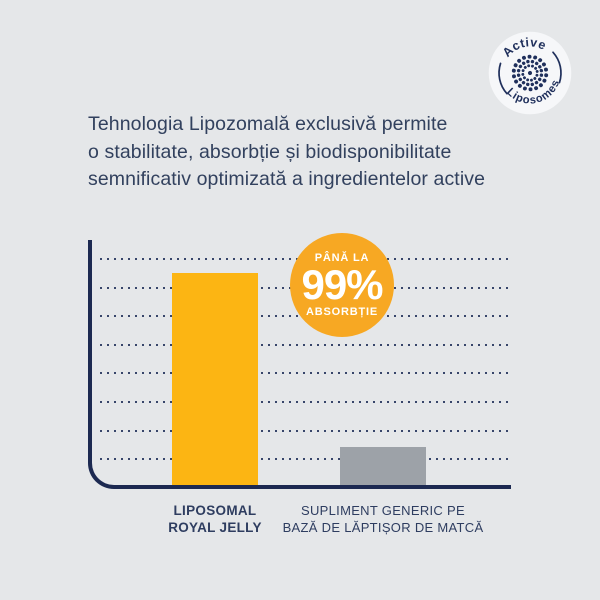 The width and height of the screenshot is (600, 600). I want to click on xtick-line: SUPLIMENT GENERIC PE, so click(383, 510).